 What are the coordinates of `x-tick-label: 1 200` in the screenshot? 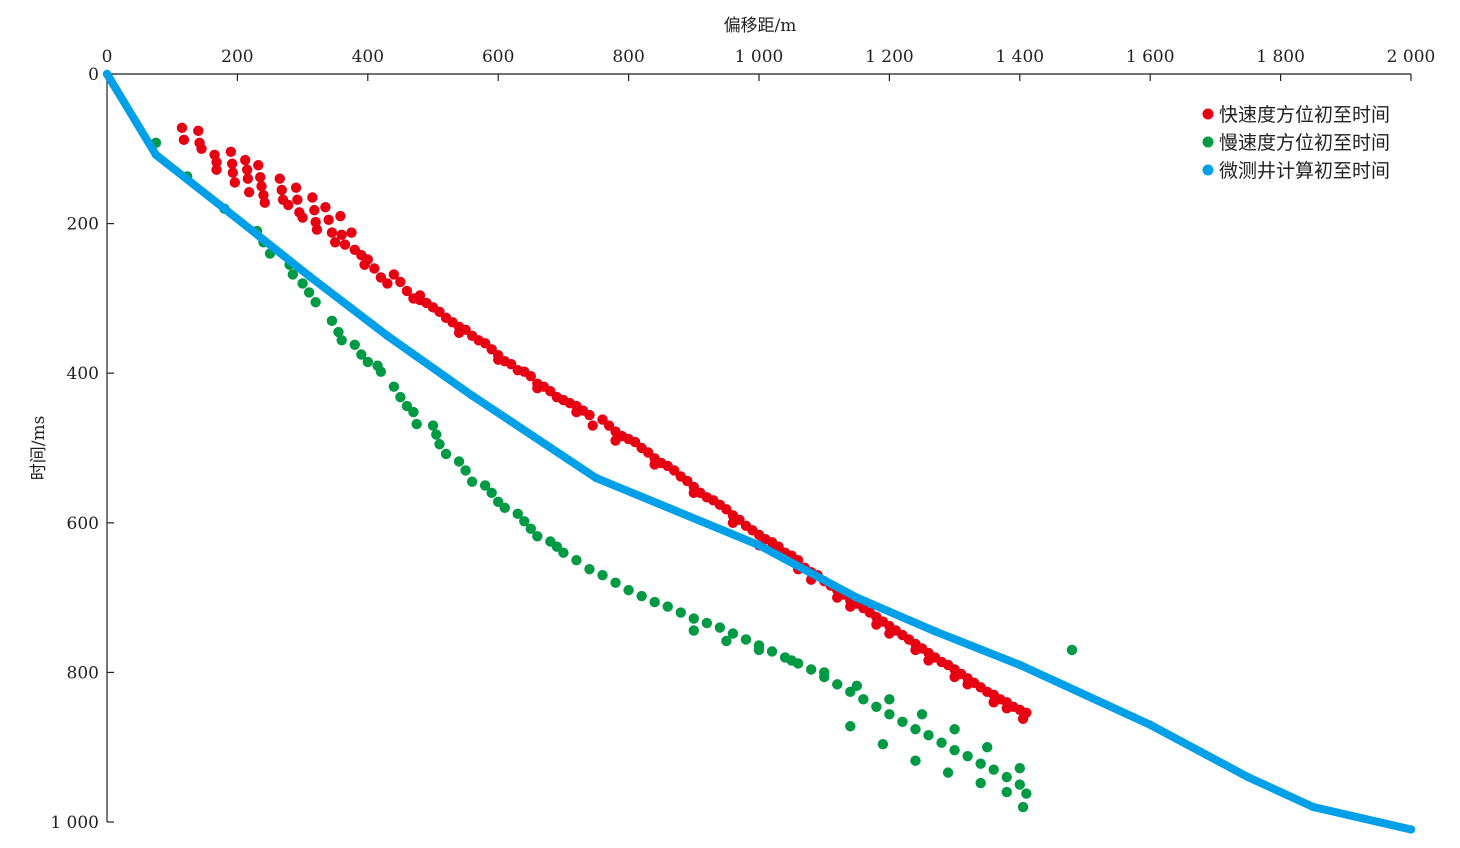 It's located at (889, 57).